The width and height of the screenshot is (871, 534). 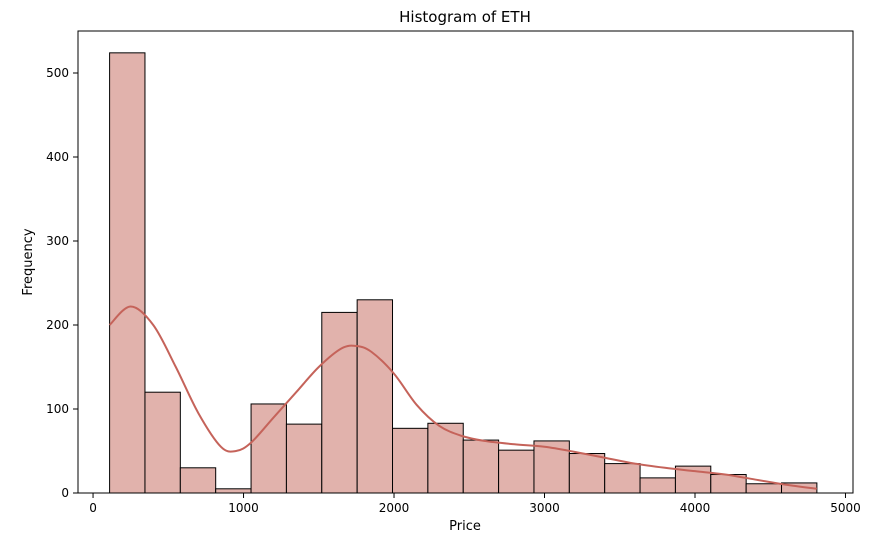 I want to click on x-tick-label: 2000, so click(x=394, y=508).